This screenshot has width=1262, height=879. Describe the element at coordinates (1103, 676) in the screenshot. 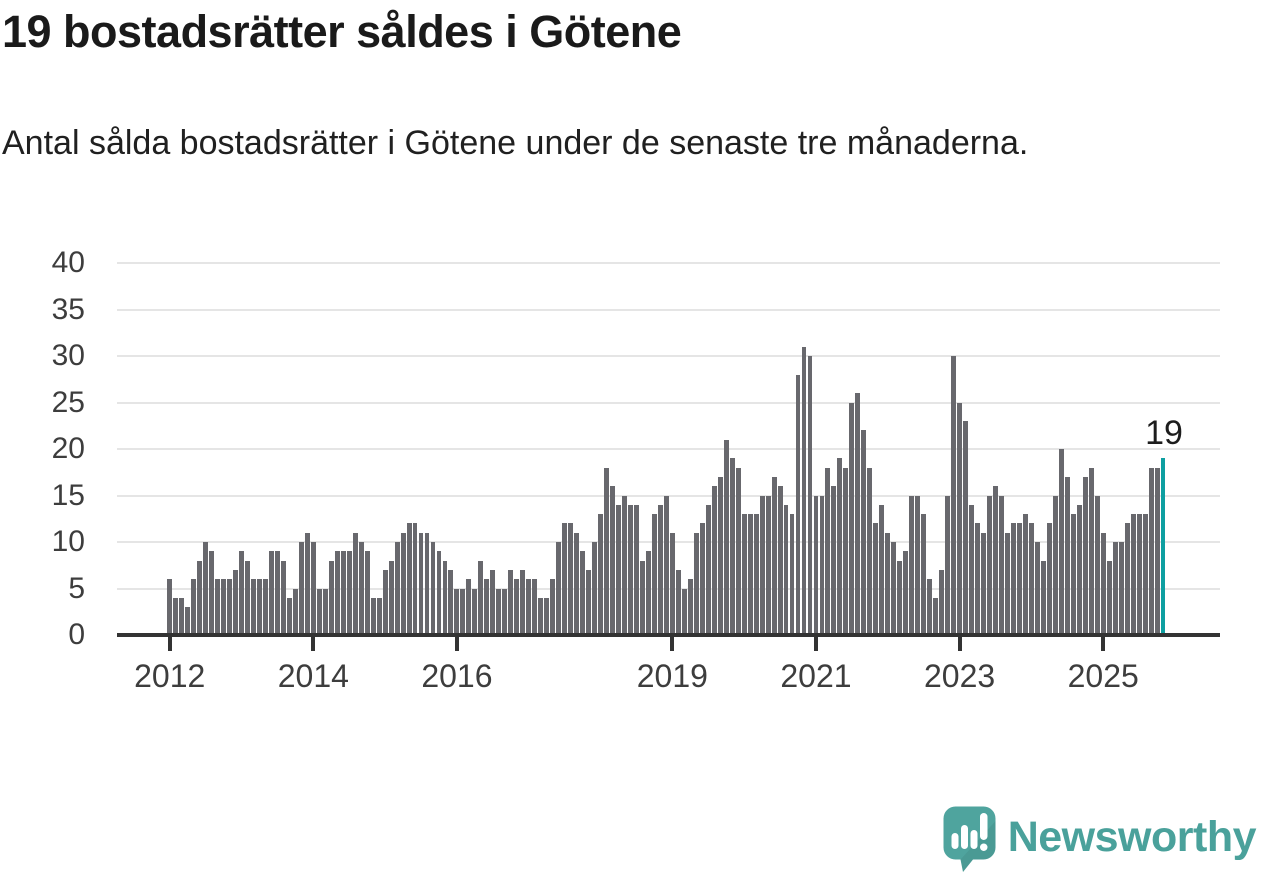

I see `x-axis-label-2025: 2025` at that location.